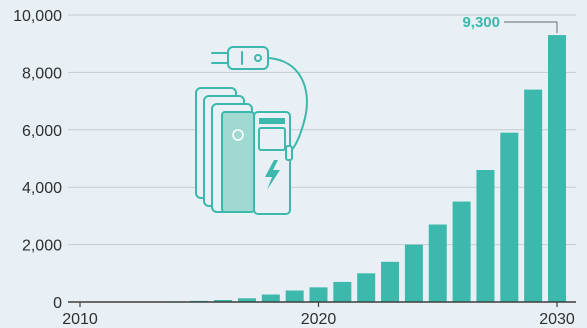 The image size is (587, 328). I want to click on x-axis-ticks: 2010 2020 2030, so click(318, 315).